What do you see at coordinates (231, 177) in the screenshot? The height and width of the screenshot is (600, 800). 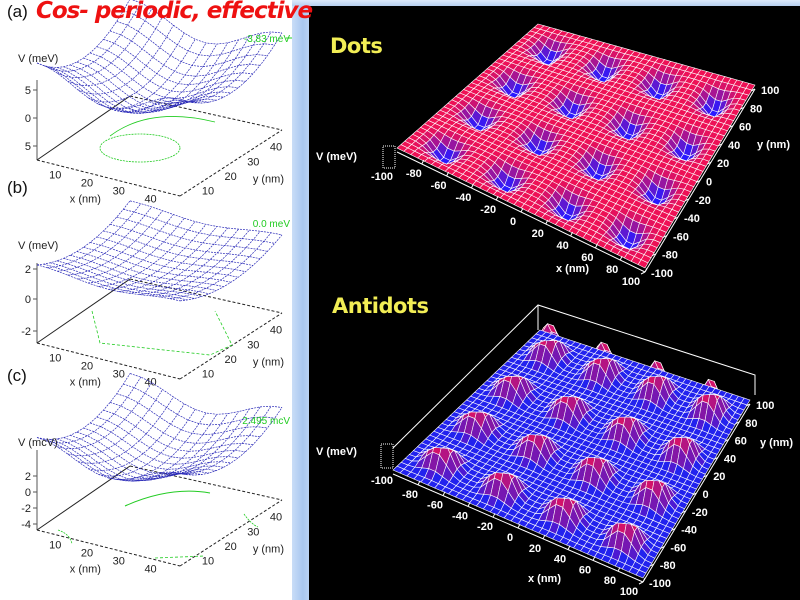 I see `panel-a-y-tick-label: 20` at bounding box center [231, 177].